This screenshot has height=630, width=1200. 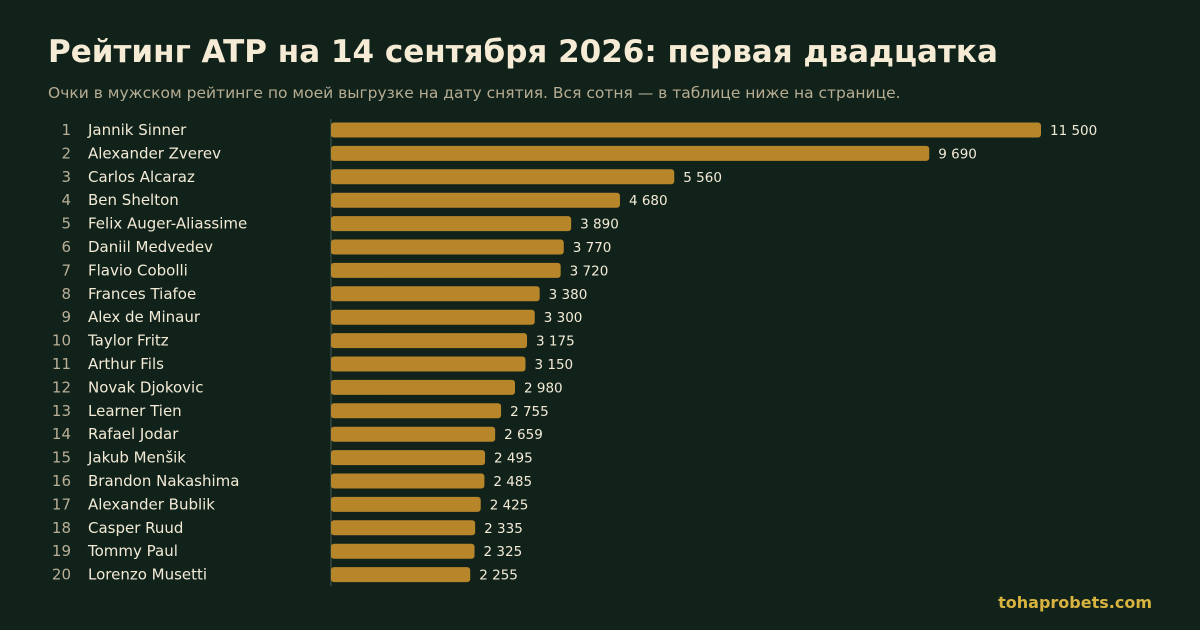 I want to click on player-name-label: Alexander Bublik, so click(x=151, y=504).